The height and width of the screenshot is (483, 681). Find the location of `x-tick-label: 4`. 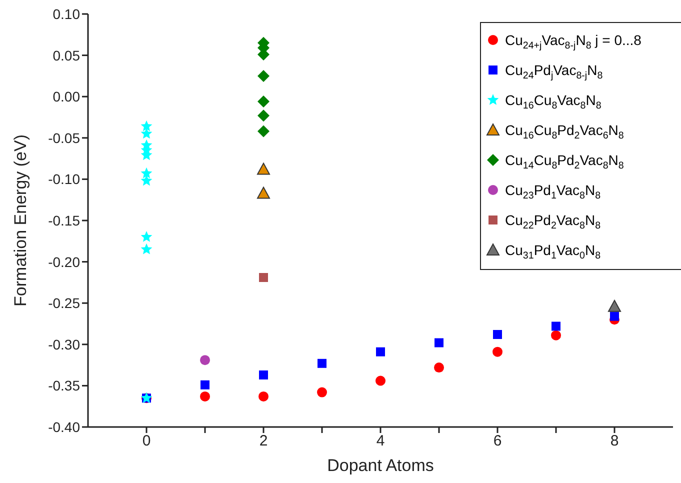

x-tick-label: 4 is located at coordinates (380, 441).